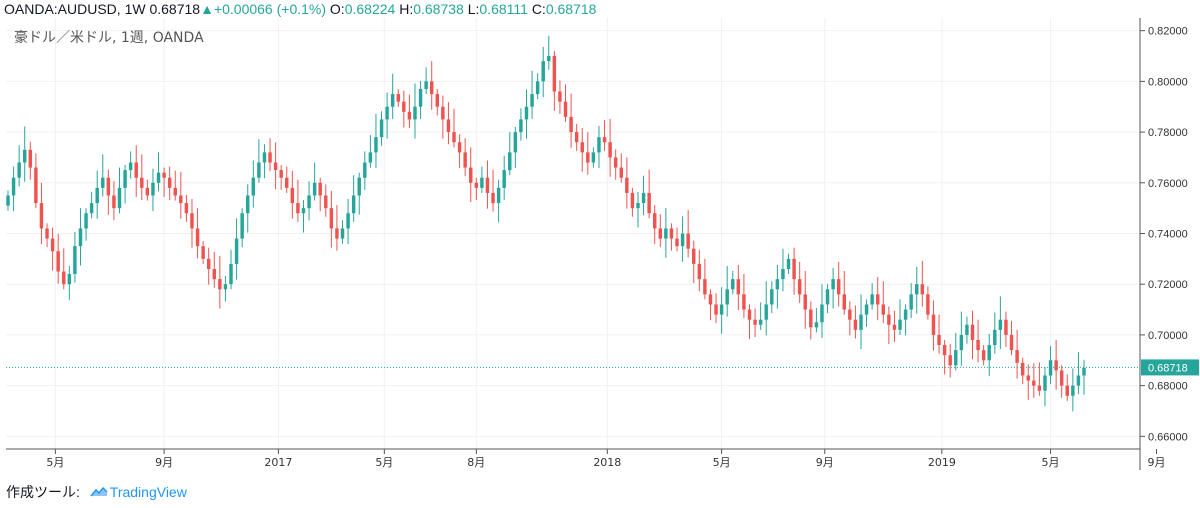 Image resolution: width=1200 pixels, height=508 pixels. What do you see at coordinates (1168, 387) in the screenshot?
I see `price-tick-label: 0.68000` at bounding box center [1168, 387].